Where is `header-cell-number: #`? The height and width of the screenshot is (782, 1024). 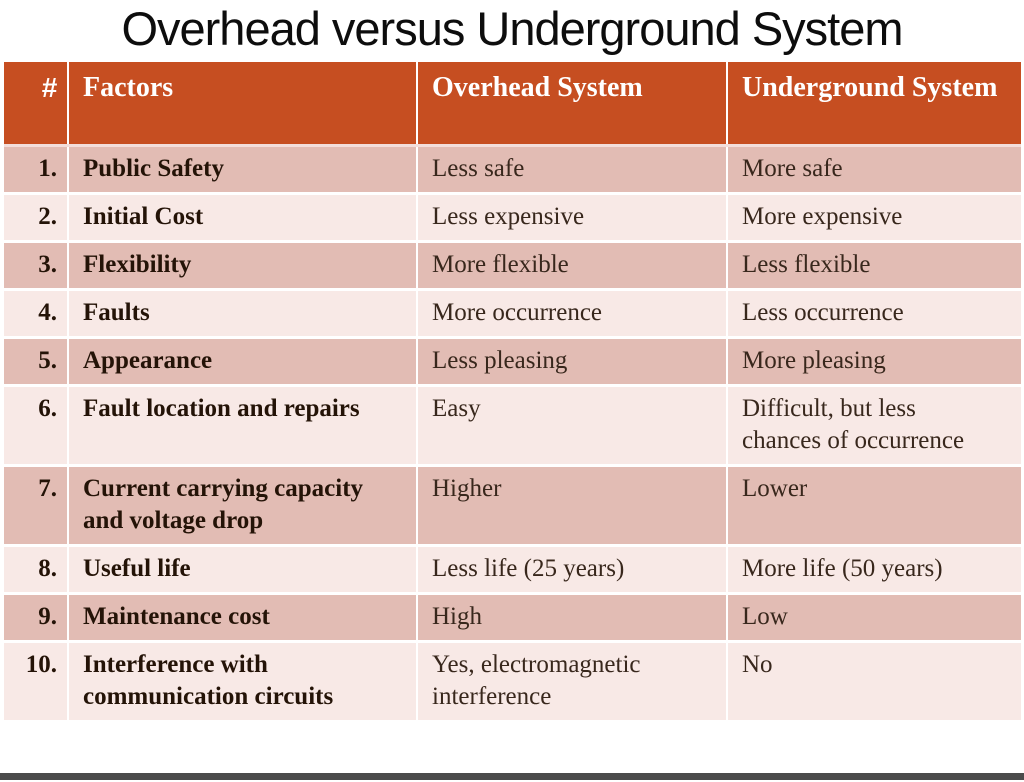
header-cell-number: # is located at coordinates (36, 104).